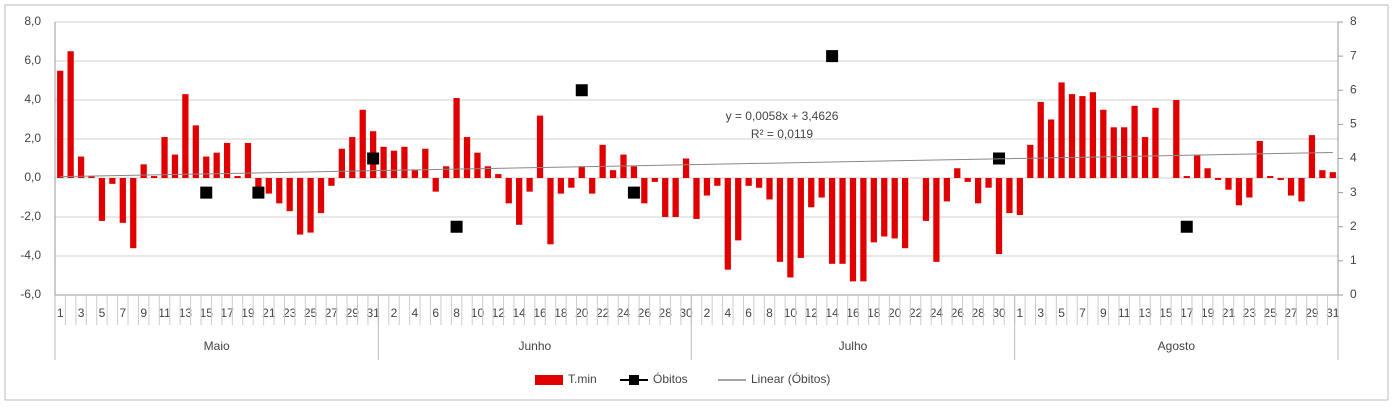 This screenshot has height=413, width=1394. I want to click on group-label: Agosto, so click(1177, 346).